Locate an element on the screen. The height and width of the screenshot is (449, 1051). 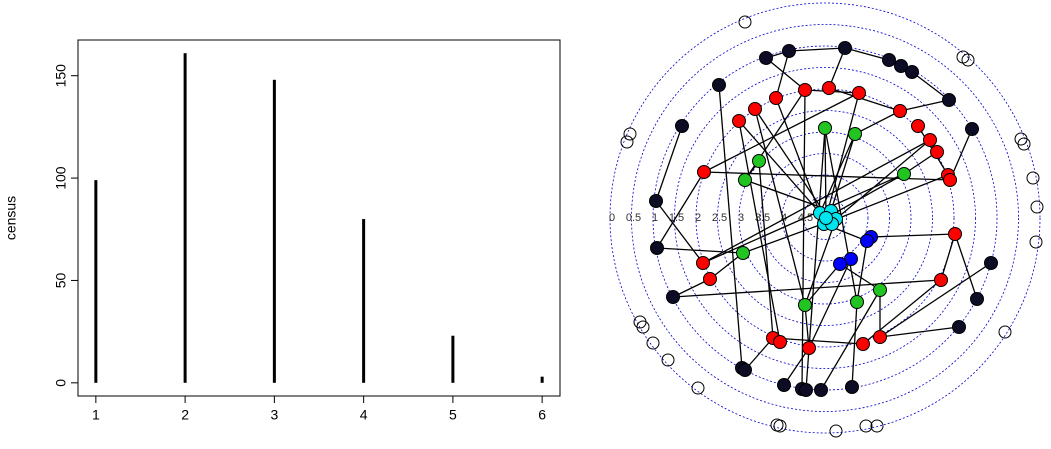
x-tick-label: 4 is located at coordinates (364, 415).